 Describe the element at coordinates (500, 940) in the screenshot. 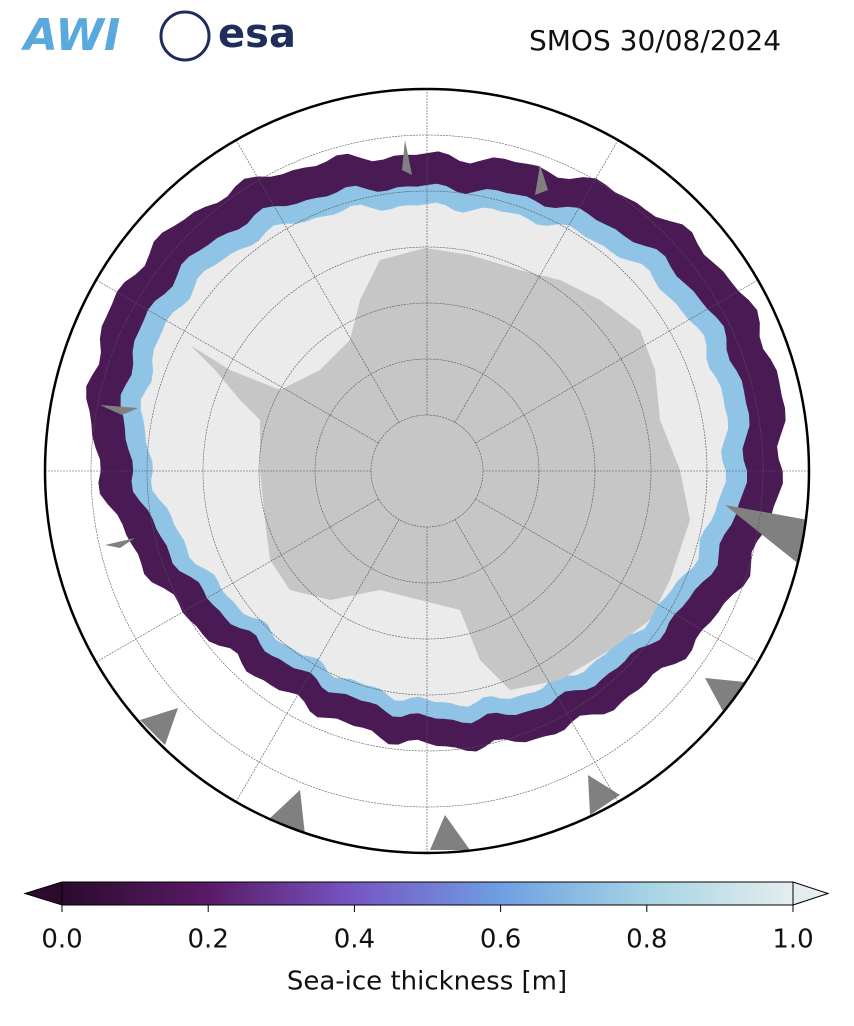

I see `colorbar-tick-label: 0.6` at that location.